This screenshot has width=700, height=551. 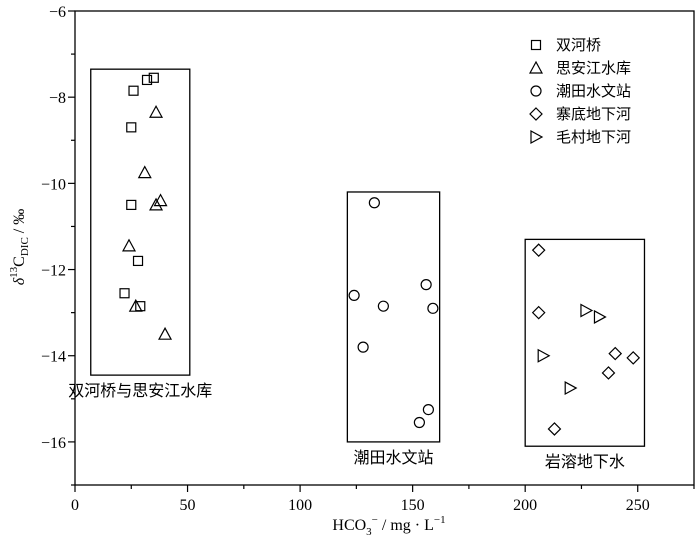 I want to click on x-tick-label: 250, so click(x=638, y=505).